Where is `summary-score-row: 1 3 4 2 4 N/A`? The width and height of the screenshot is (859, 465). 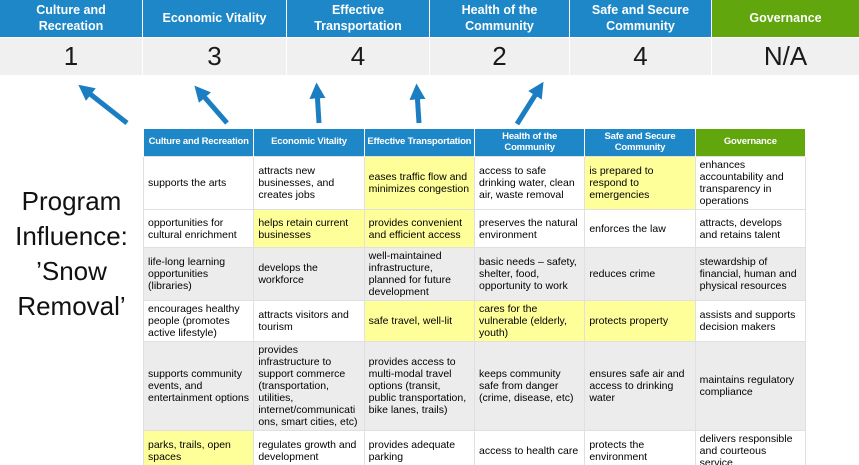 summary-score-row: 1 3 4 2 4 N/A is located at coordinates (429, 56).